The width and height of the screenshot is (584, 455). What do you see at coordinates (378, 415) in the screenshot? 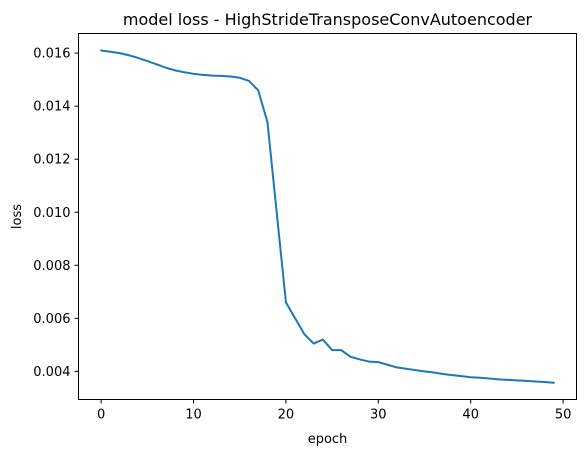
I see `x-tick-label: 30` at bounding box center [378, 415].